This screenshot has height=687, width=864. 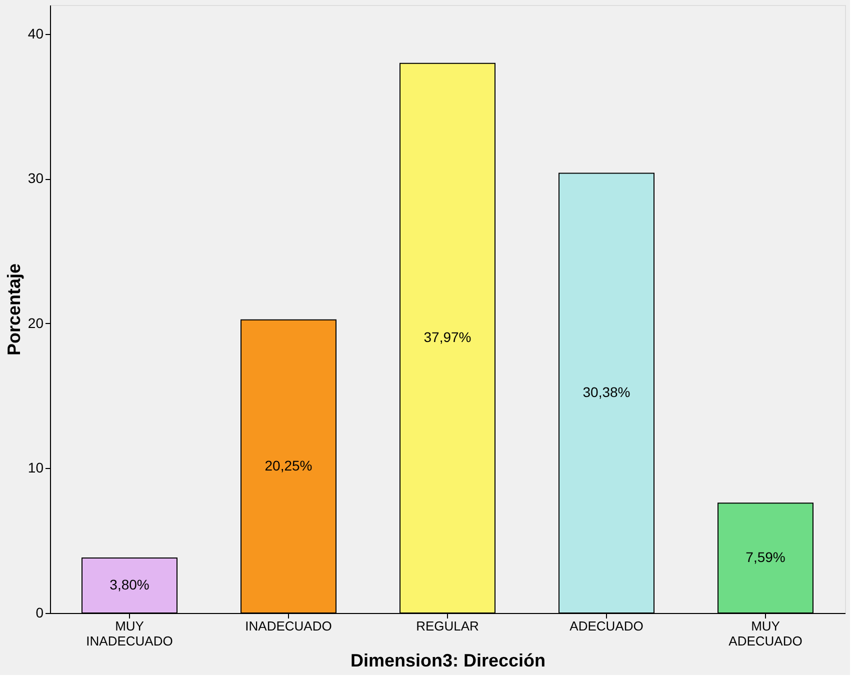 What do you see at coordinates (130, 584) in the screenshot?
I see `data-label: 3,80%` at bounding box center [130, 584].